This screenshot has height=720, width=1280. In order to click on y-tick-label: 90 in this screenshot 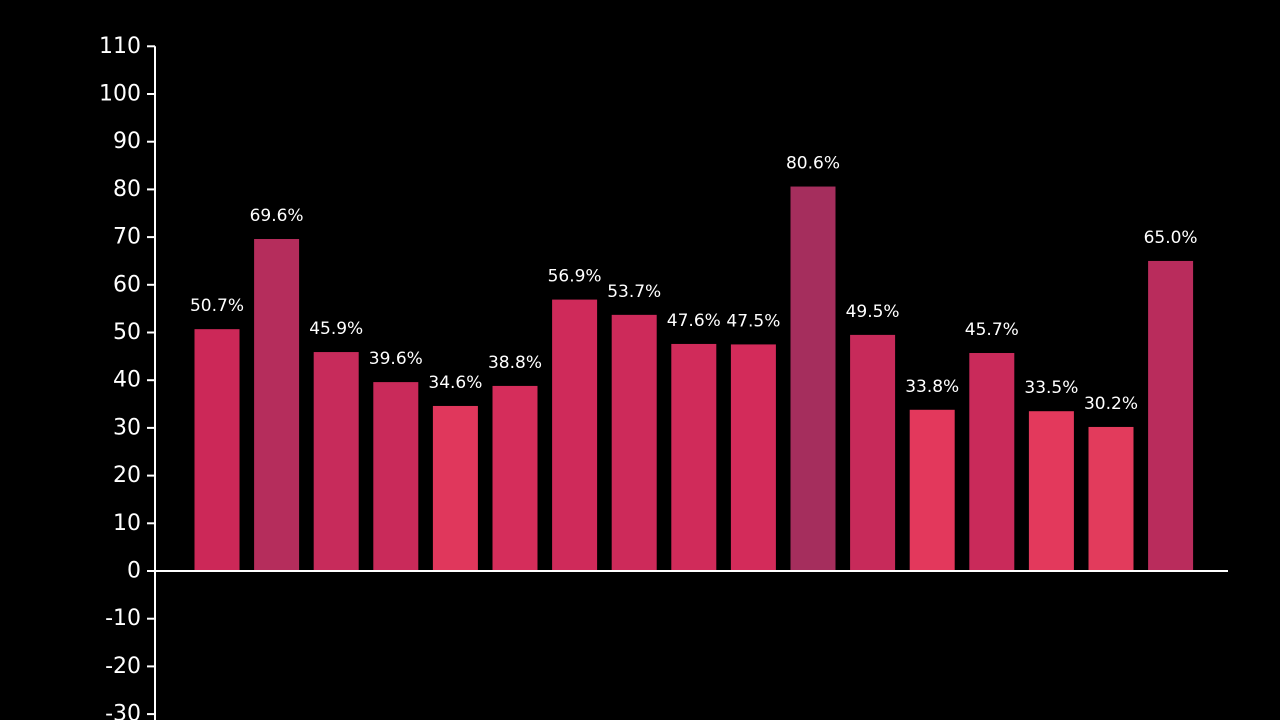, I will do `click(127, 141)`.